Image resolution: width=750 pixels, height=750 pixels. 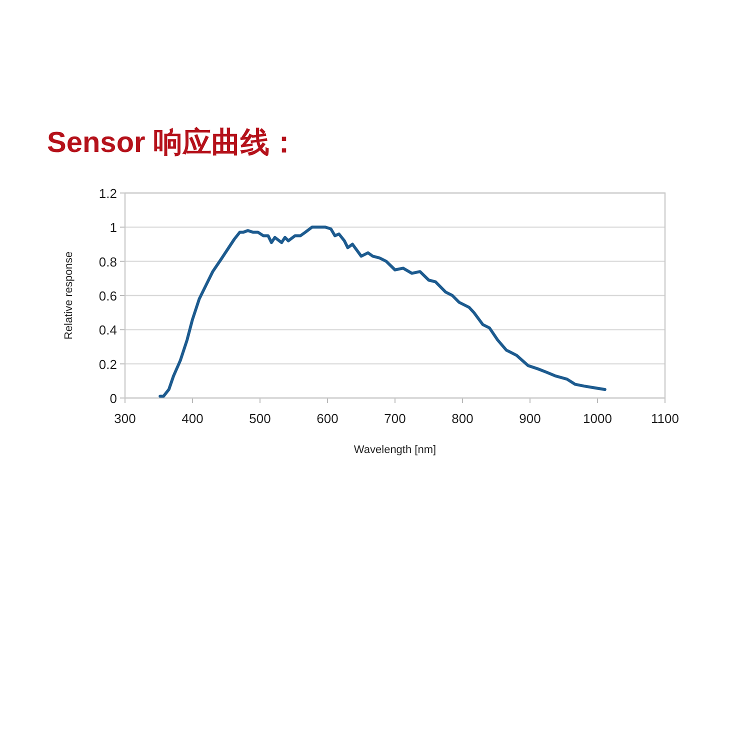 I want to click on y-axis-title: Relative response, so click(x=69, y=295).